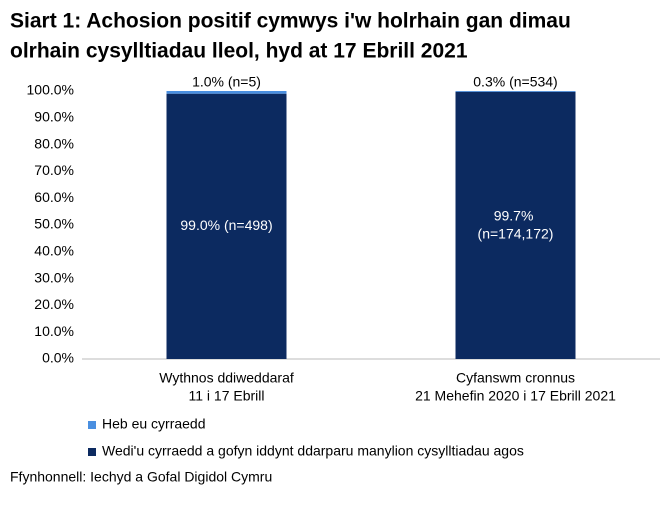 The width and height of the screenshot is (672, 507). I want to click on data-label-line: (n=174,172), so click(516, 233).